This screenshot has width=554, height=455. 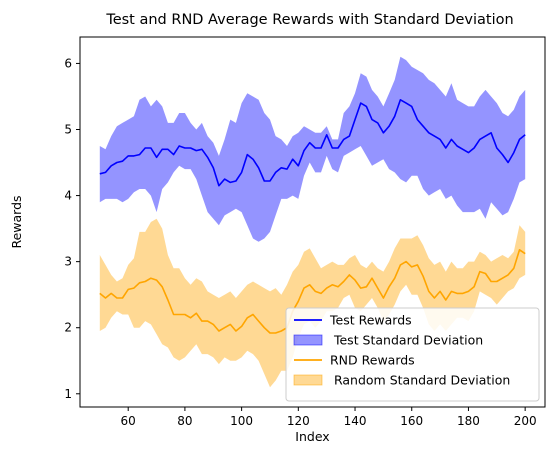 What do you see at coordinates (468, 421) in the screenshot?
I see `x-tick-label: 180` at bounding box center [468, 421].